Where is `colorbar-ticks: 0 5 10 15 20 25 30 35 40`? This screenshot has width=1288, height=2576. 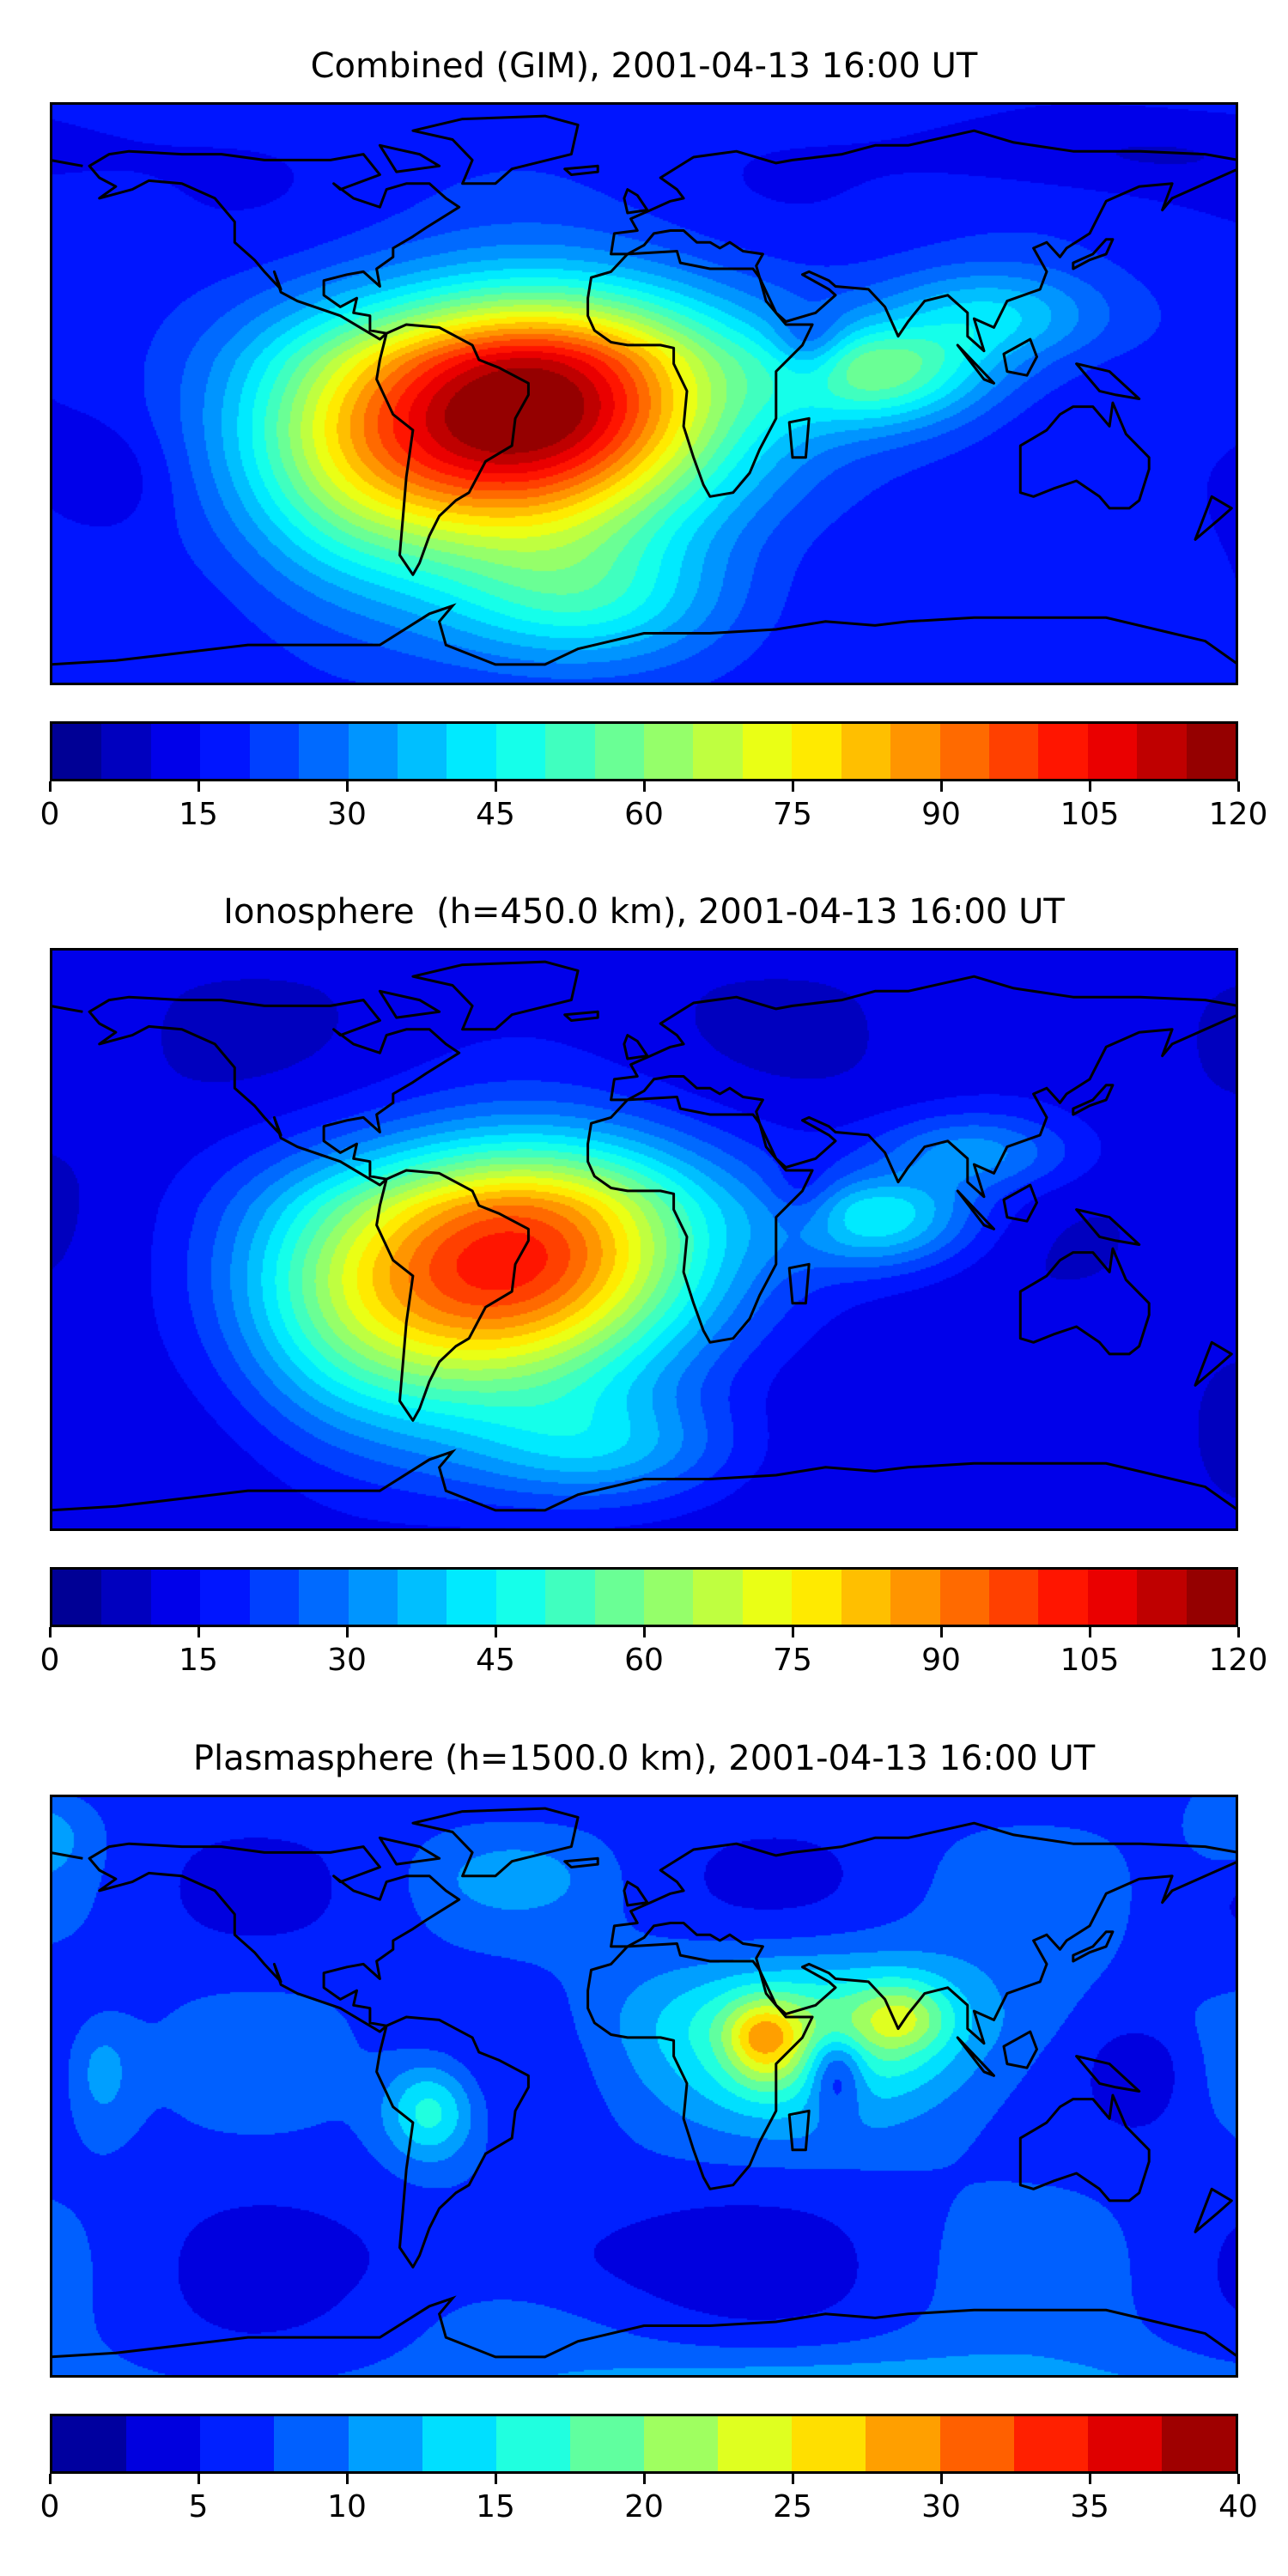
colorbar-ticks: 0 5 10 15 20 25 30 35 40 is located at coordinates (649, 2508).